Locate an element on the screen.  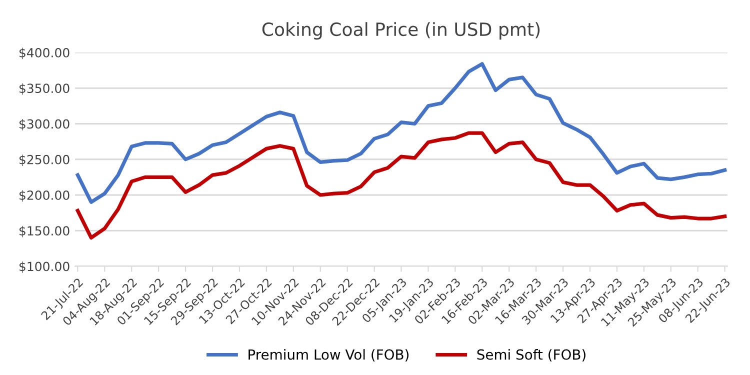
legend-label: Semi Soft (FOB) is located at coordinates (531, 355).